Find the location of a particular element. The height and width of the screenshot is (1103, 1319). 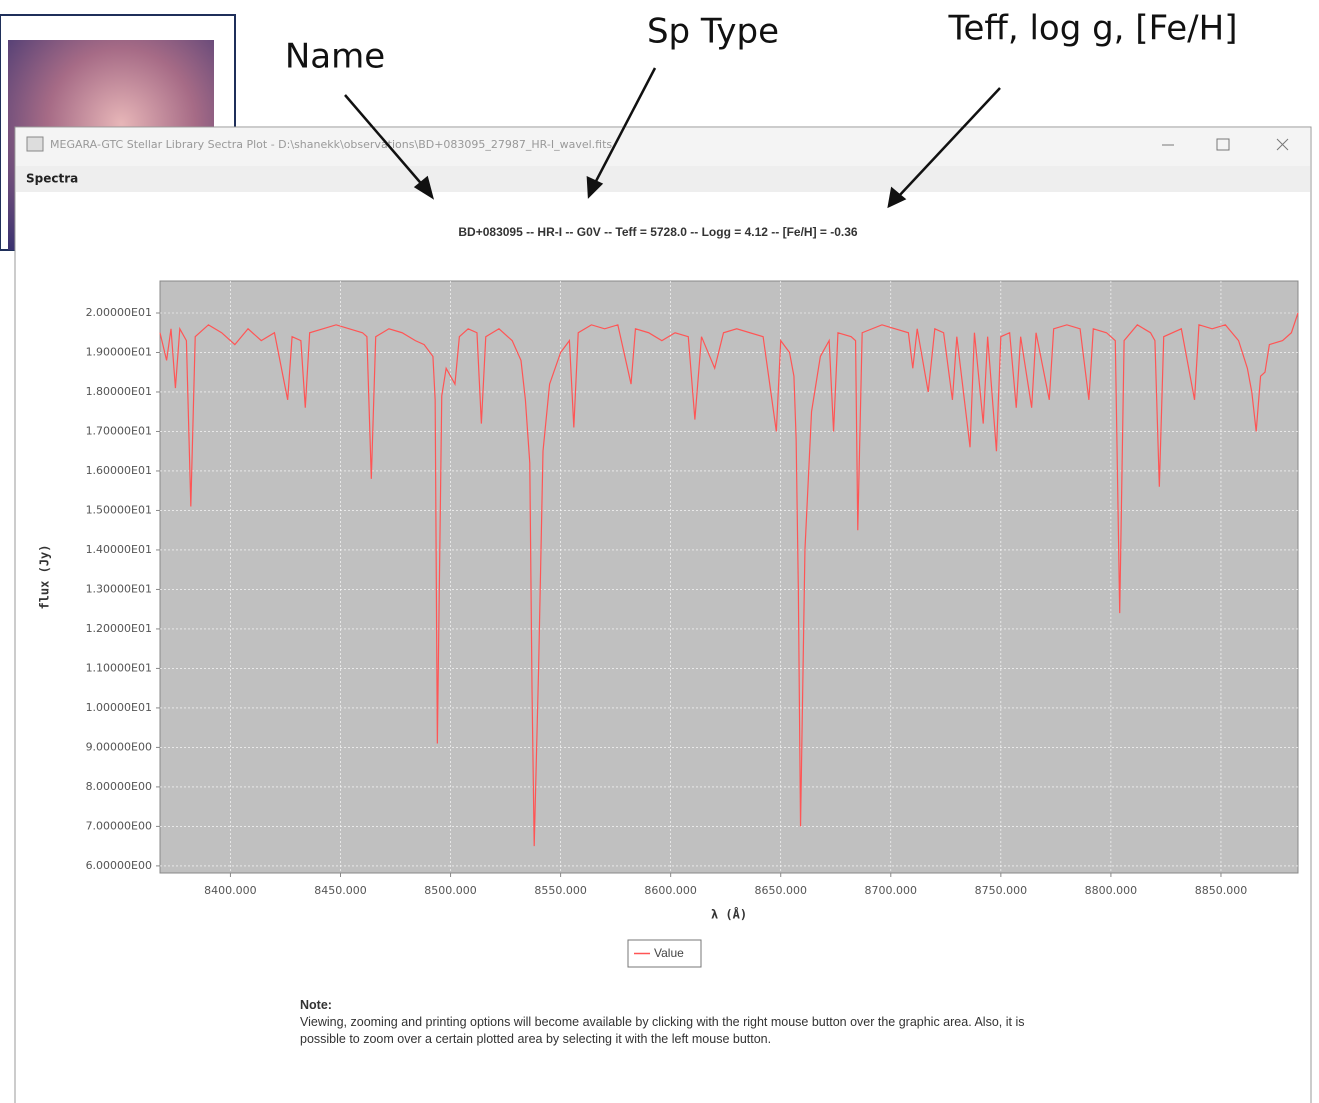

y-tick-label: 7.00000E00 is located at coordinates (119, 825).